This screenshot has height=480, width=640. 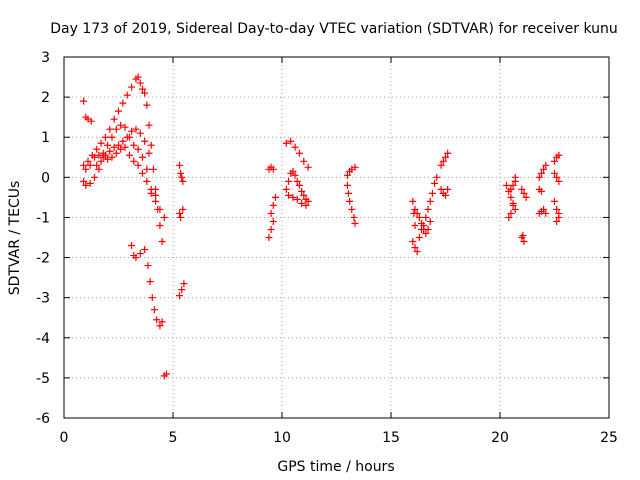 I want to click on series-arc-n, so click(x=297, y=200).